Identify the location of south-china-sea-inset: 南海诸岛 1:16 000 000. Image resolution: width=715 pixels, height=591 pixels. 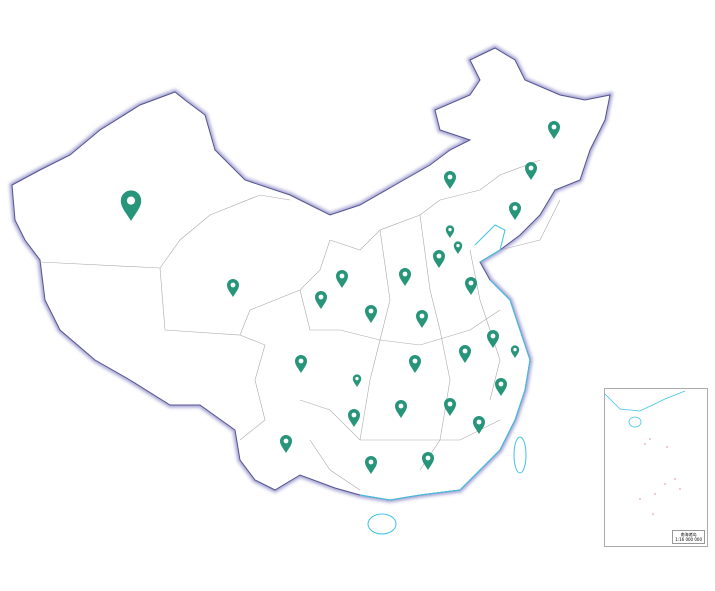
(656, 467).